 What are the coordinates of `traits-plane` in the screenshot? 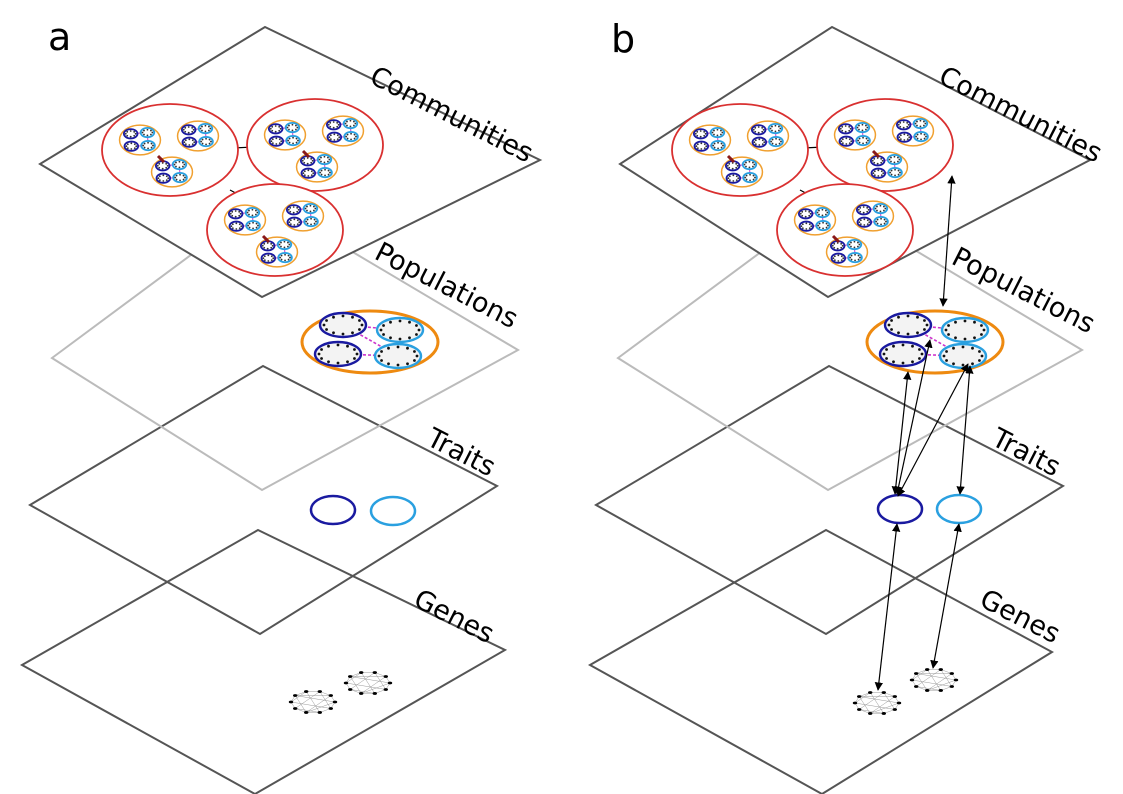 It's located at (830, 500).